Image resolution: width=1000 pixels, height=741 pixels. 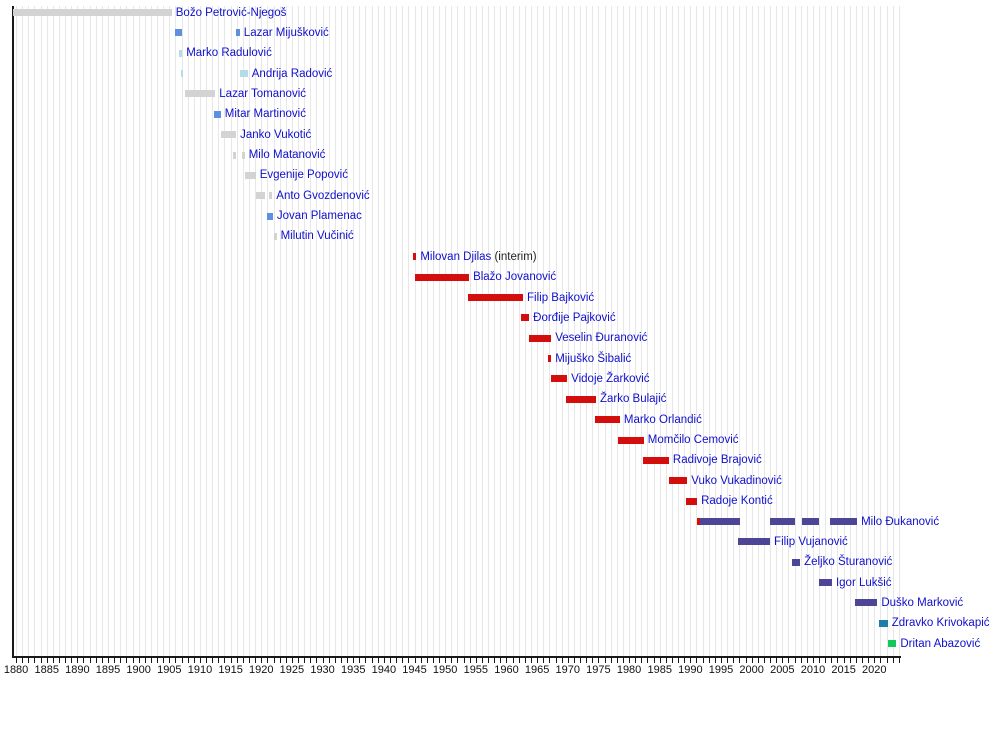 What do you see at coordinates (456, 256) in the screenshot?
I see `pm-name: Milovan Djilas` at bounding box center [456, 256].